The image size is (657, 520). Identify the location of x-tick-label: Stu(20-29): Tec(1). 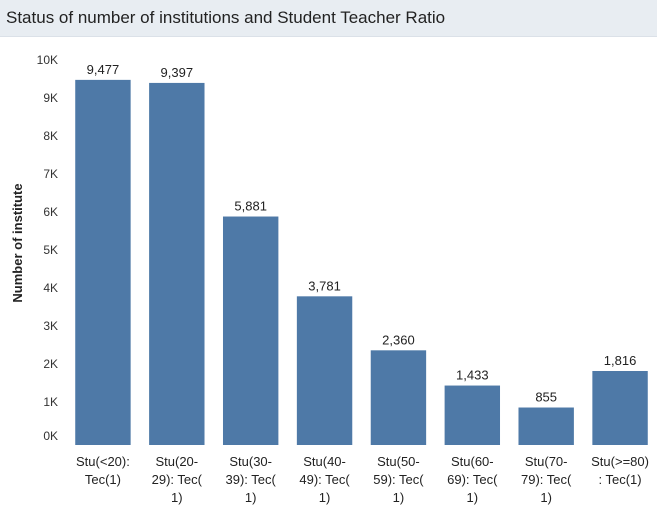
(177, 479).